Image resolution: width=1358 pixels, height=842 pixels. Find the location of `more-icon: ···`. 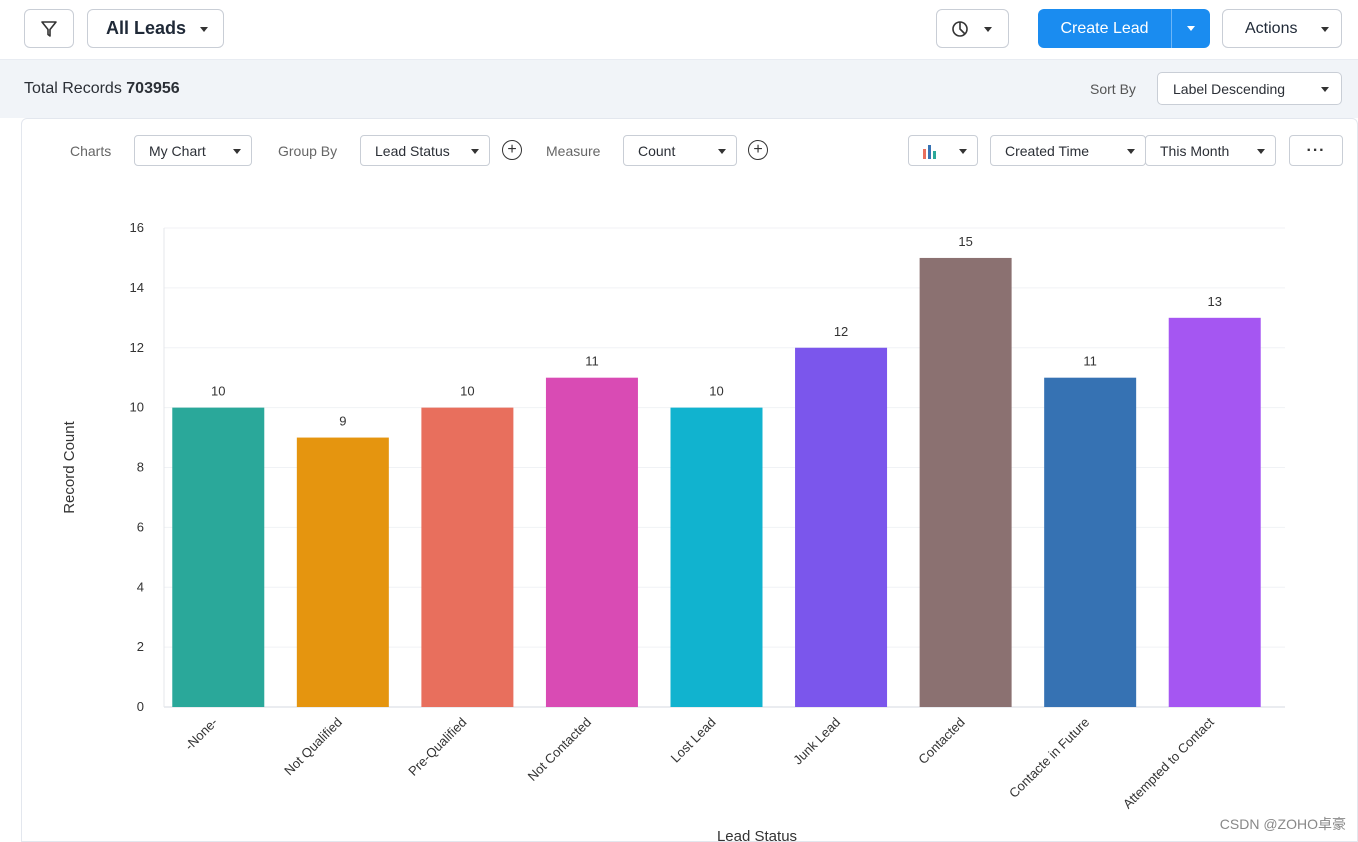

more-icon: ··· is located at coordinates (1316, 150).